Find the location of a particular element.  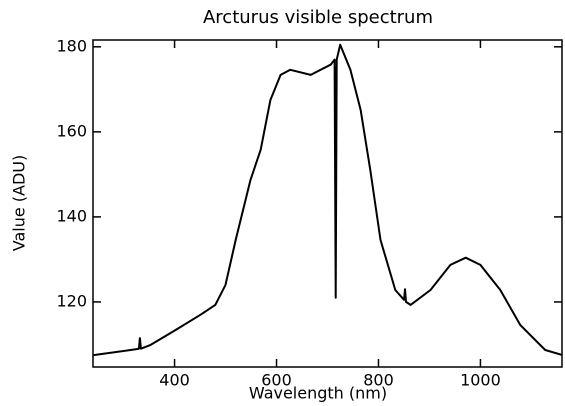

x-axis-label: Wavelength (nm) is located at coordinates (318, 393).